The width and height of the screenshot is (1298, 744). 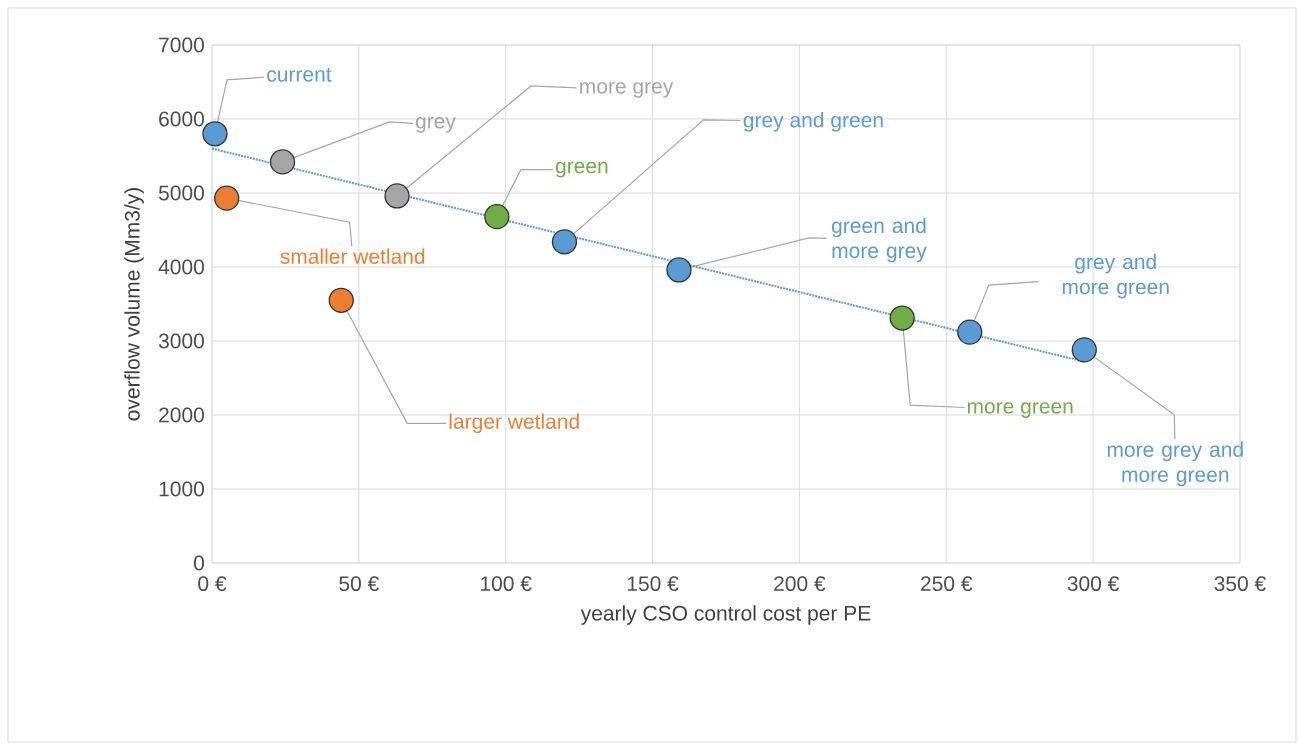 What do you see at coordinates (435, 125) in the screenshot?
I see `annotation: grey` at bounding box center [435, 125].